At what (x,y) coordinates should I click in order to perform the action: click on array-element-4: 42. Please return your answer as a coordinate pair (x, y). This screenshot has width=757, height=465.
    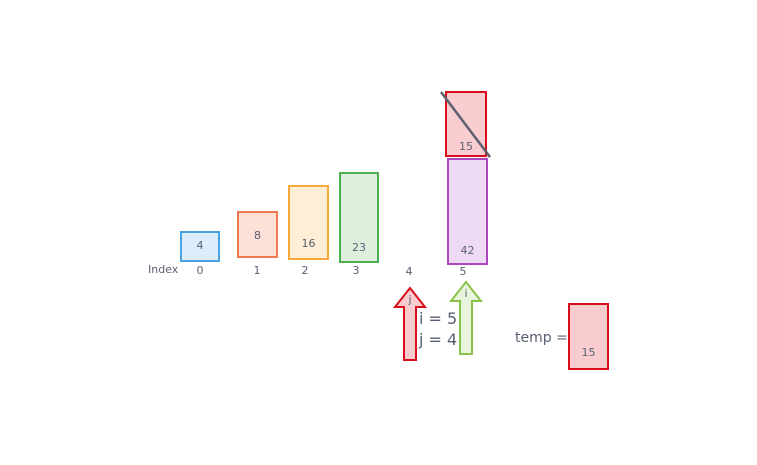
    Looking at the image, I should click on (467, 211).